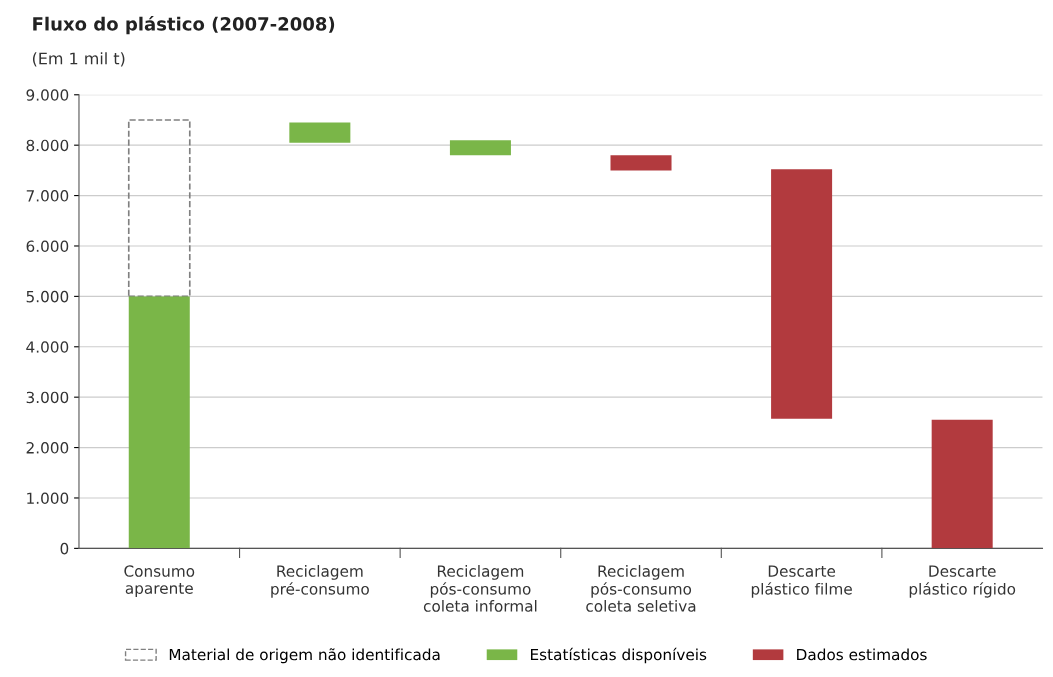 The height and width of the screenshot is (677, 1053). I want to click on chart-subtitle: (Em 1 mil t), so click(78, 59).